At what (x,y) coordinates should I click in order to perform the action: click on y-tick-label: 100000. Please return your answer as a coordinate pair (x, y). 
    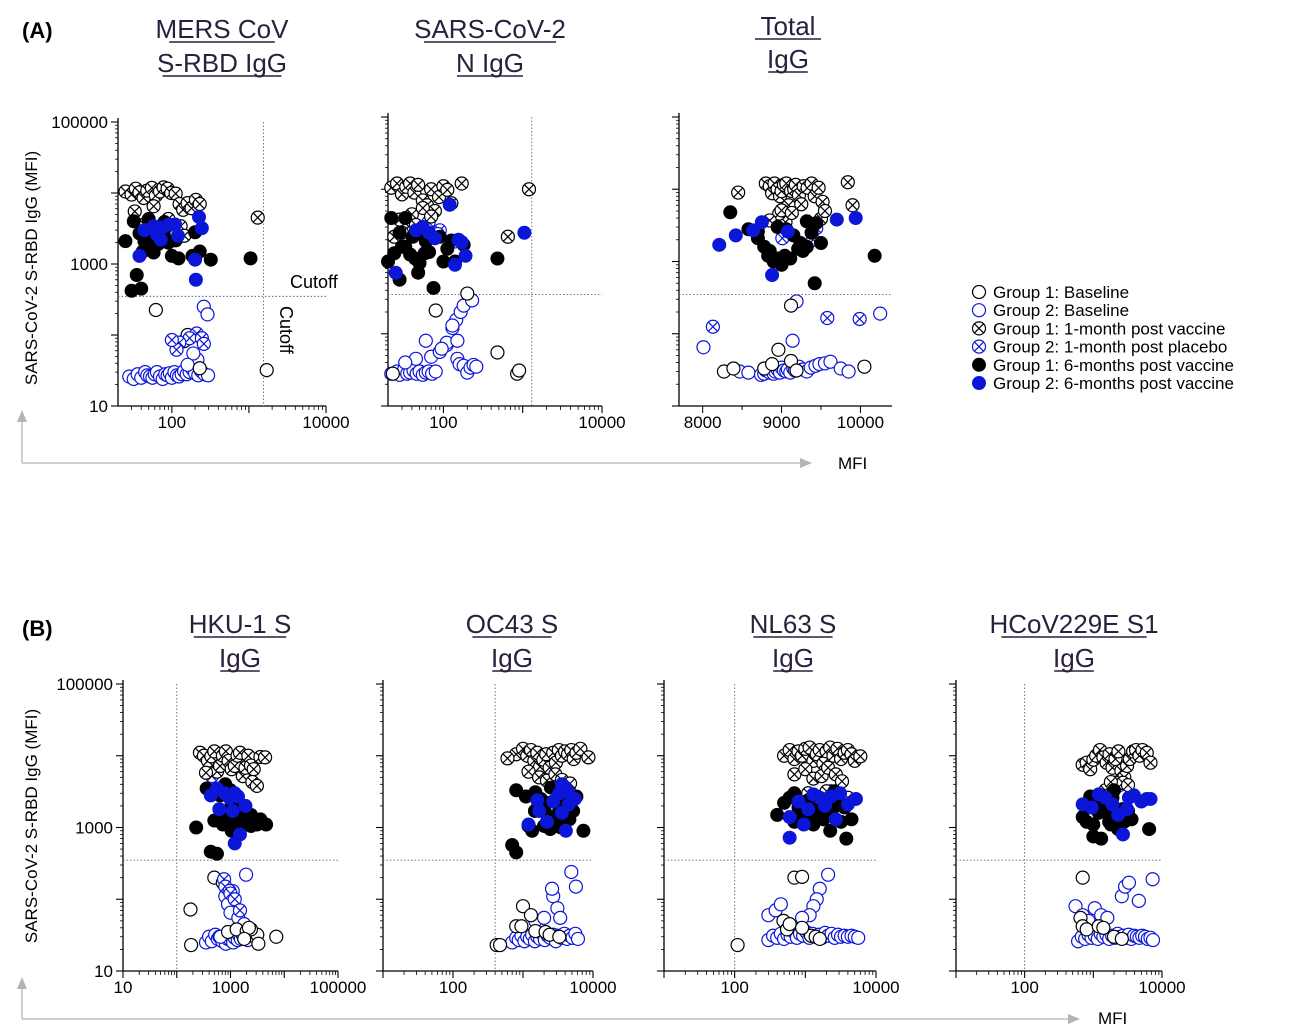
    Looking at the image, I should click on (84, 684).